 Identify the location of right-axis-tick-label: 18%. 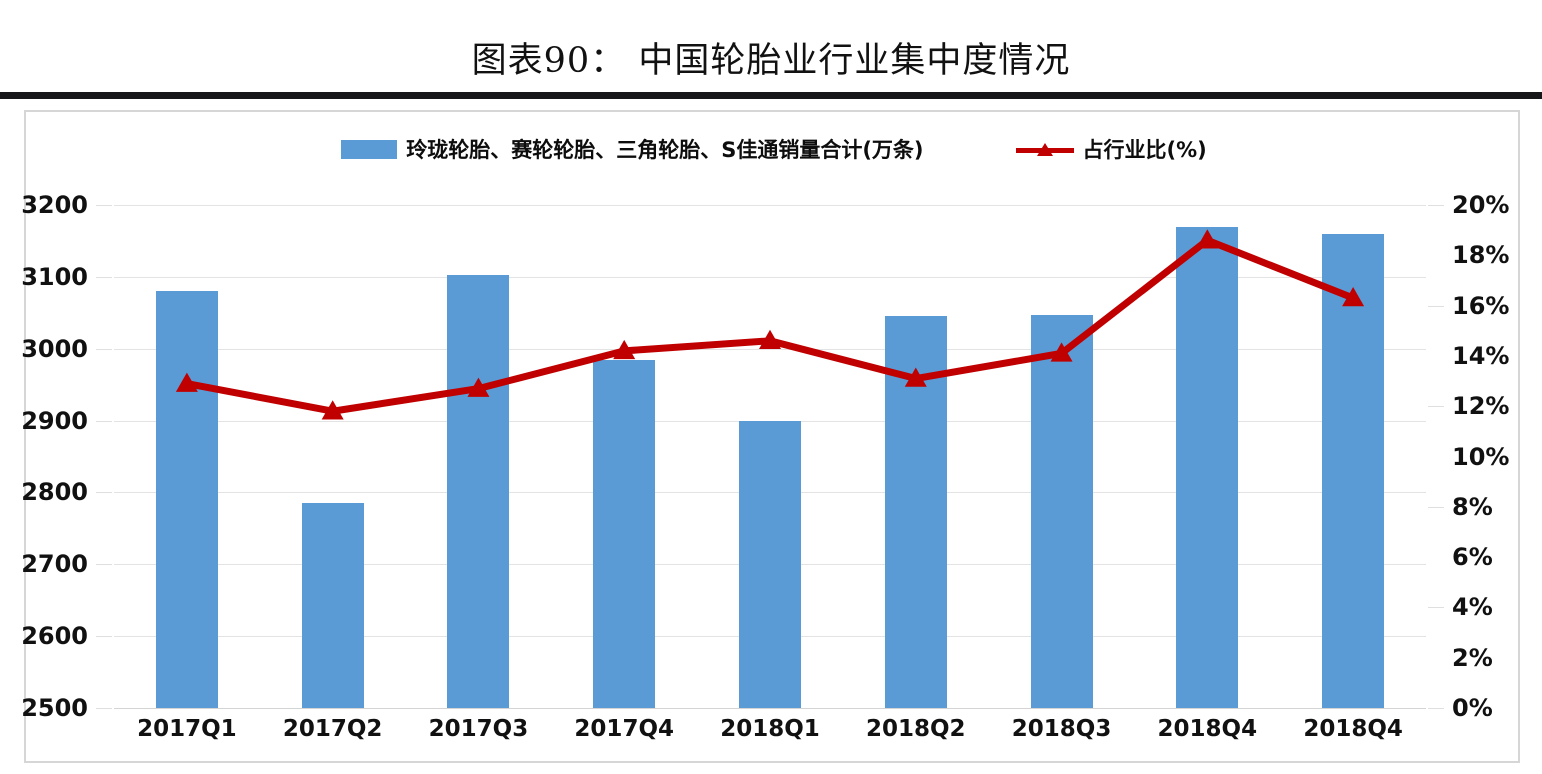
(1481, 255).